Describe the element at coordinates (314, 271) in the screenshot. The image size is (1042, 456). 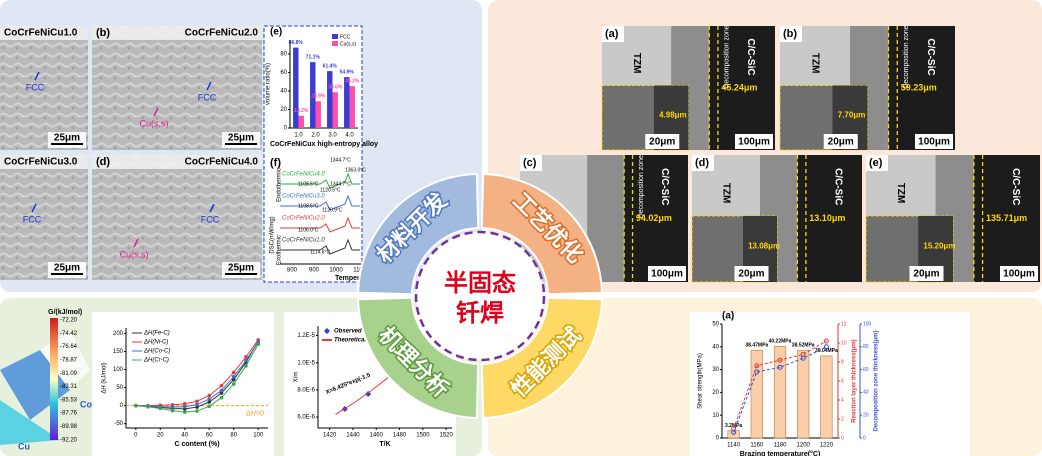
I see `label: 900` at that location.